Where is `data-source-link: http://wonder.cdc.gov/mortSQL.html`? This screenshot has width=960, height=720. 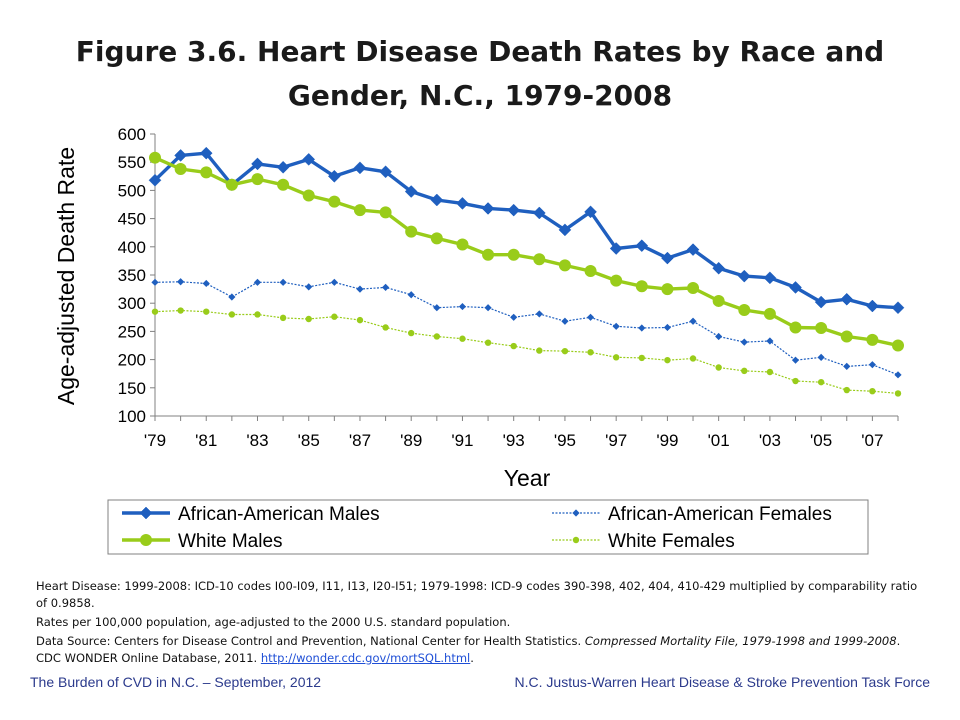 data-source-link: http://wonder.cdc.gov/mortSQL.html is located at coordinates (365, 658).